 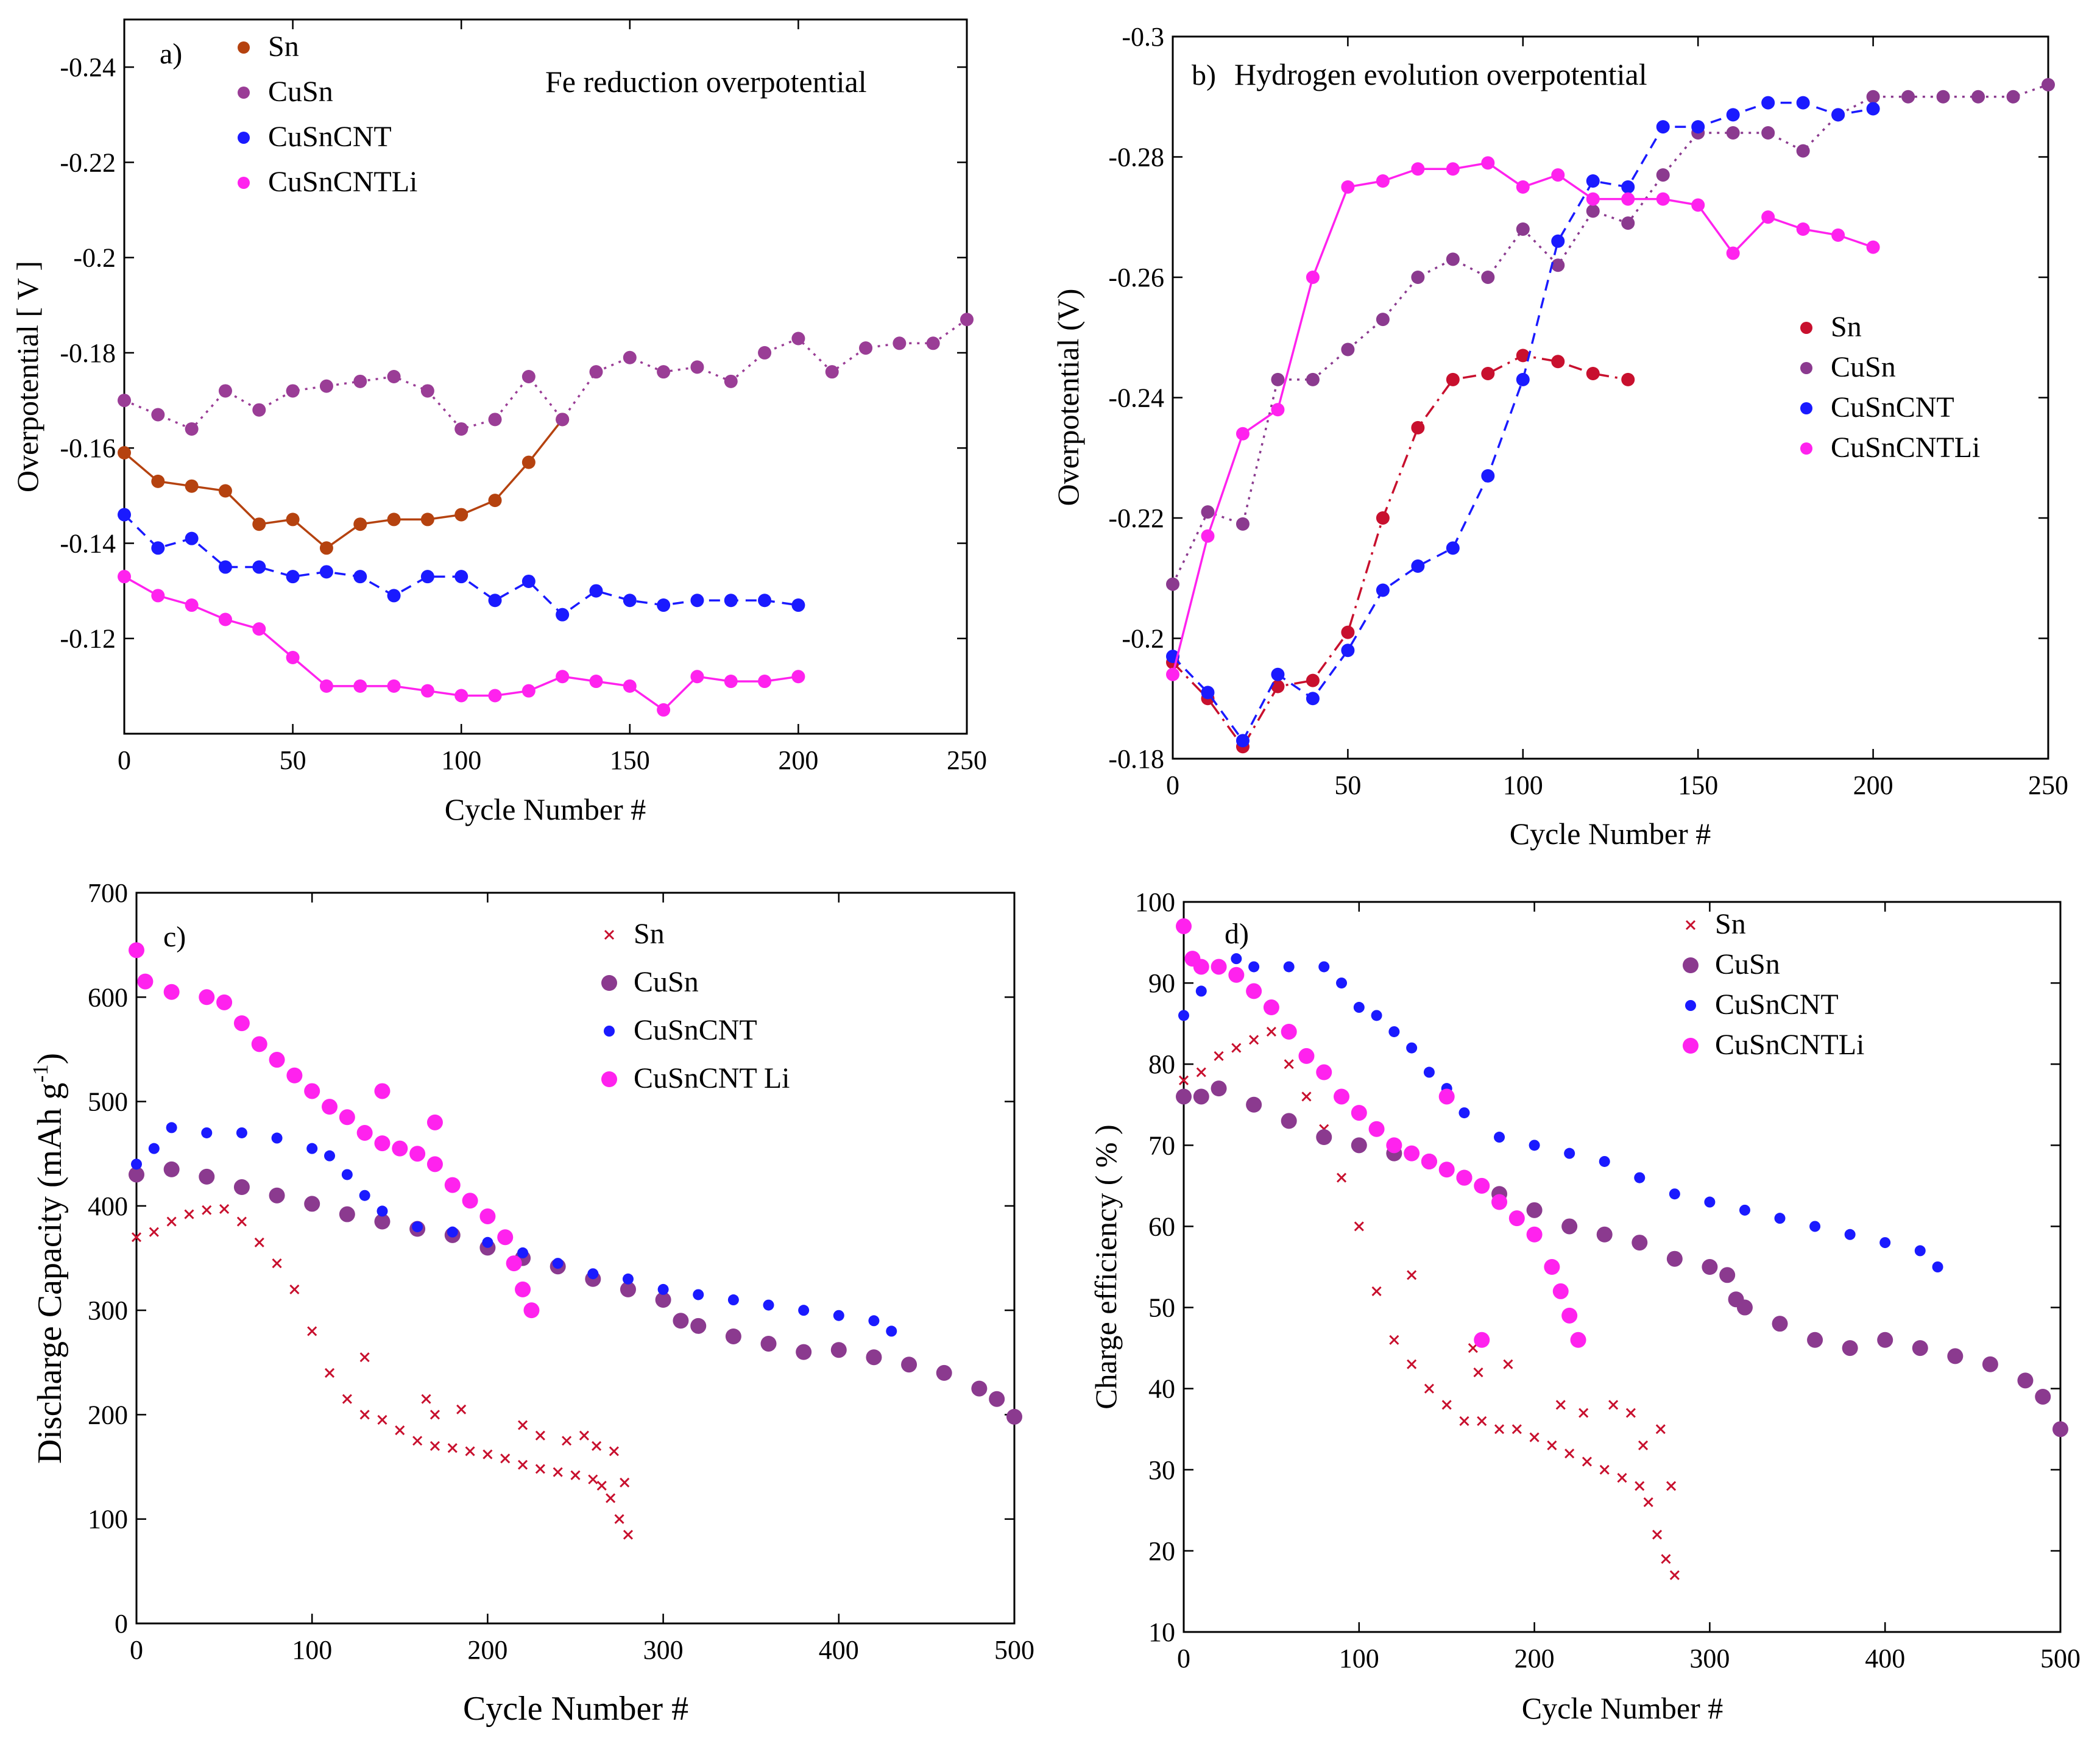 I want to click on y-tick-label: 400, so click(x=108, y=1206).